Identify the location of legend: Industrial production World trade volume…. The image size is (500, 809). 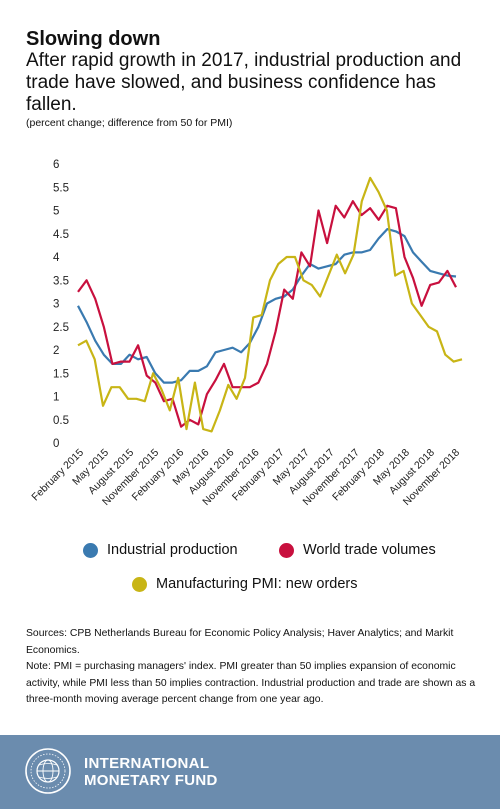
(250, 567).